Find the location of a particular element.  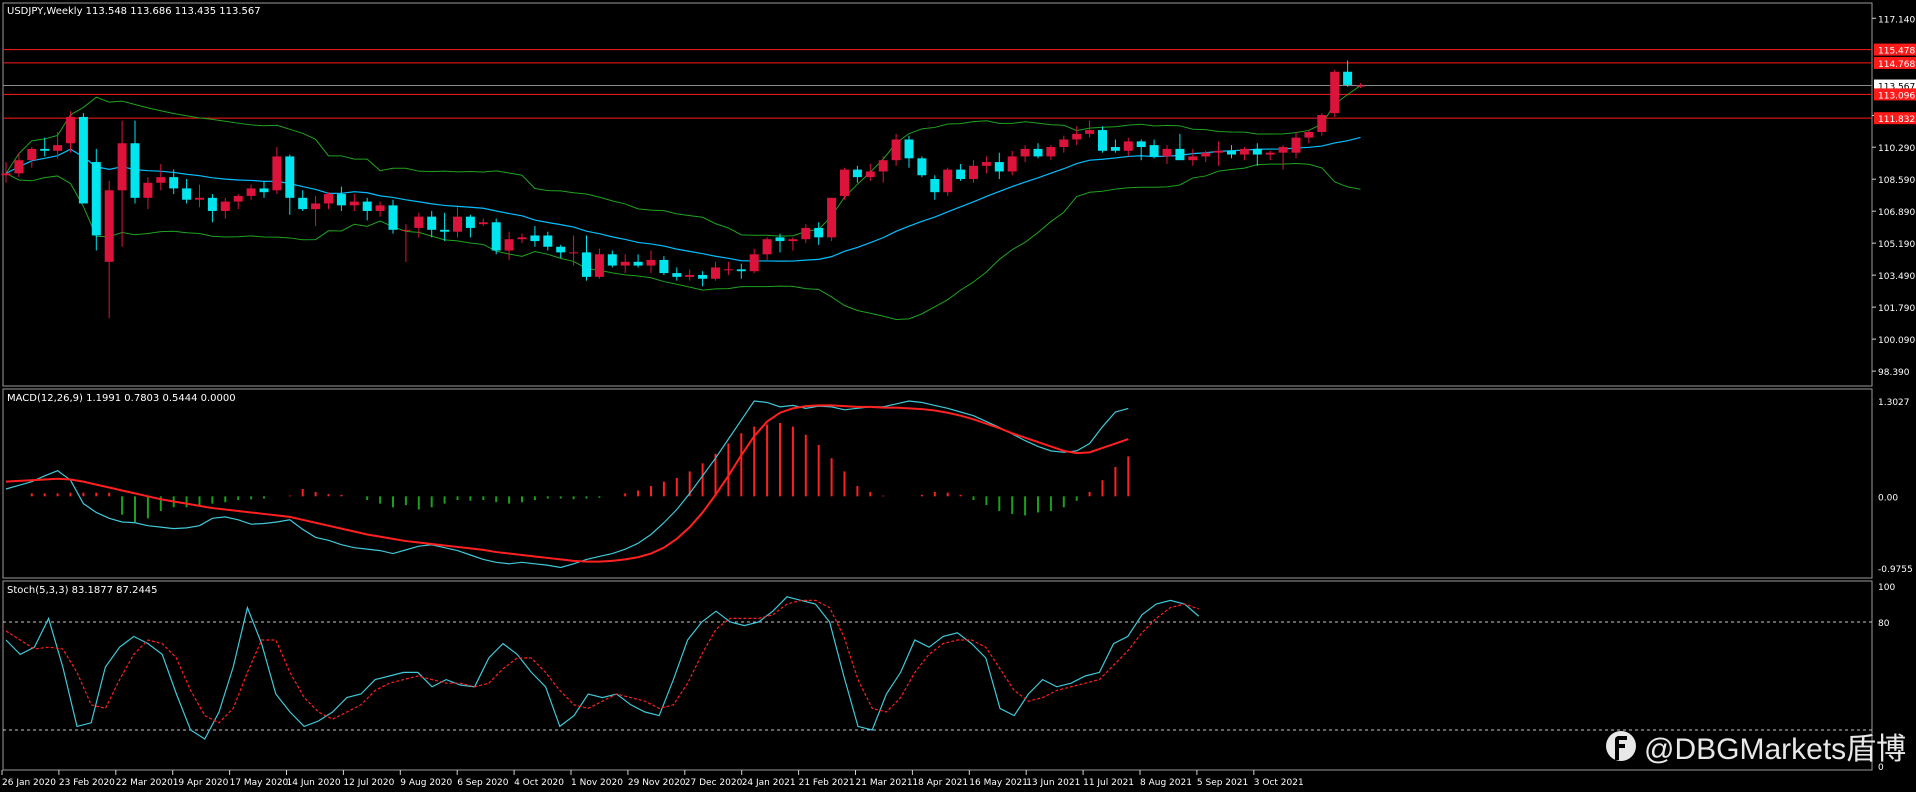

stoch-tick-label: 0 is located at coordinates (1881, 768).